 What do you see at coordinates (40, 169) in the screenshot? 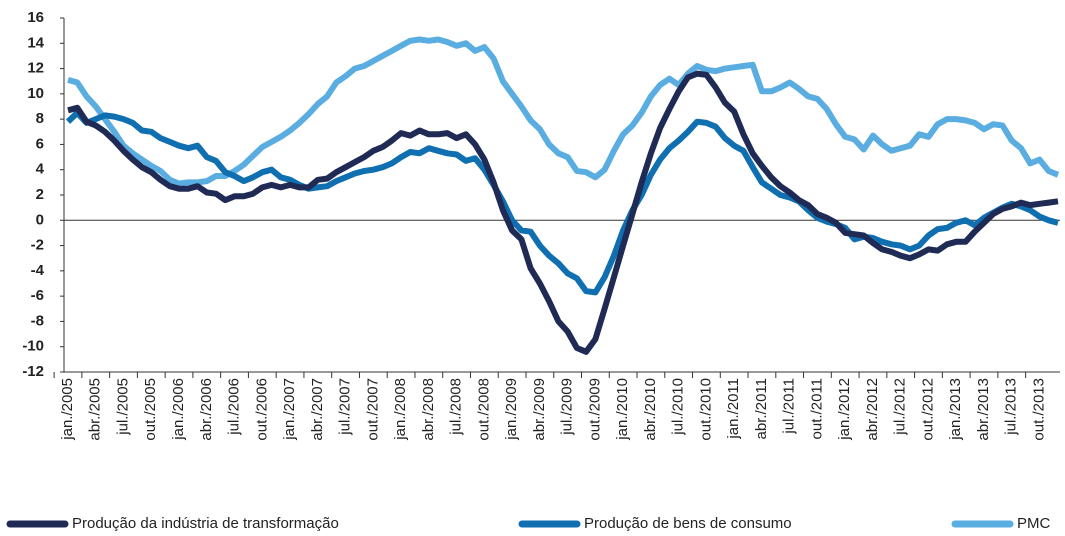
I see `y-tick-label: 4` at bounding box center [40, 169].